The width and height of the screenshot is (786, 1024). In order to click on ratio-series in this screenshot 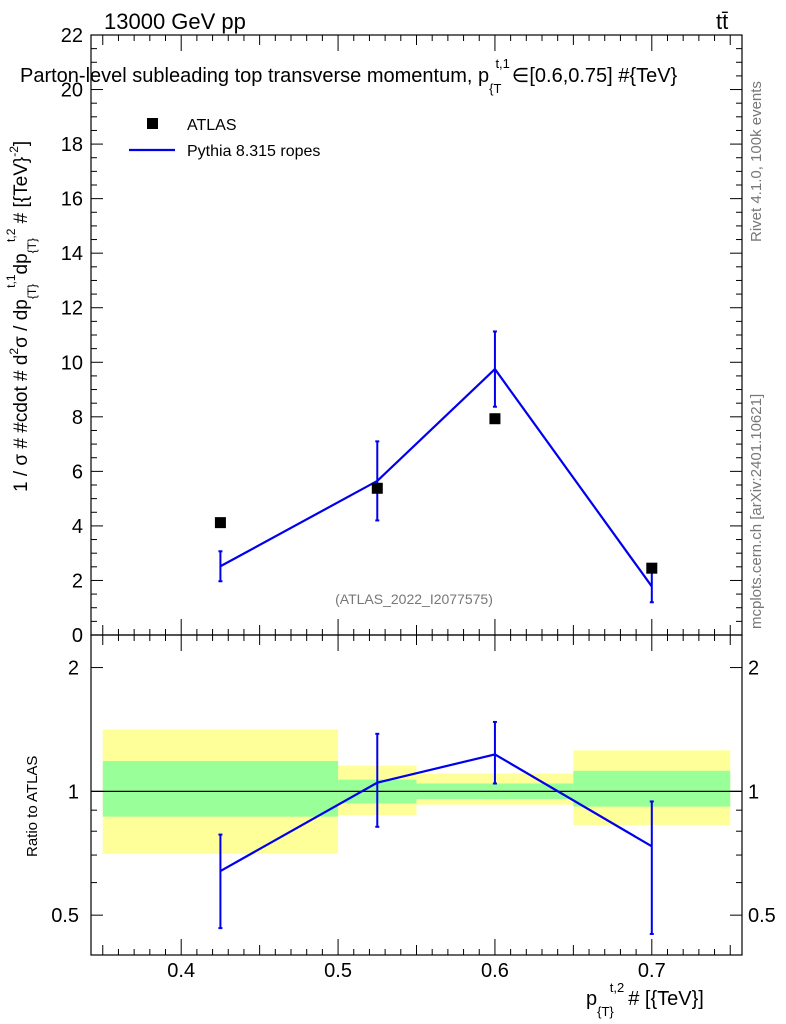, I will do `click(436, 827)`.